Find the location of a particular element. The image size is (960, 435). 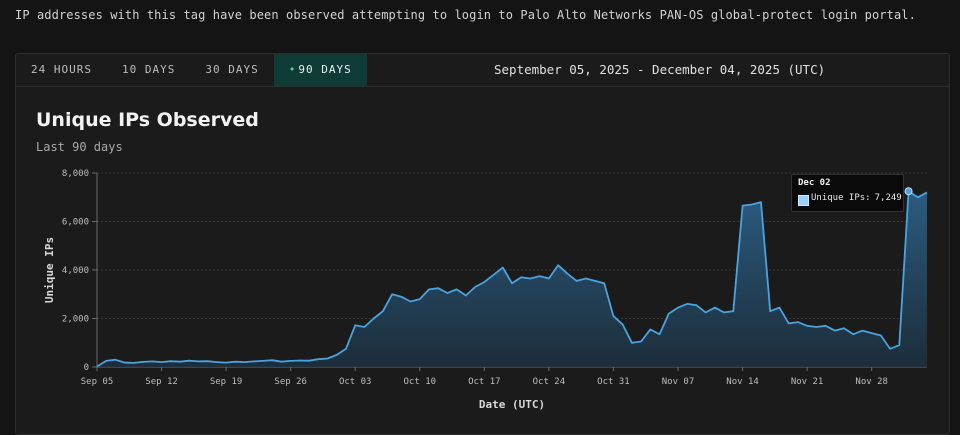

chart-title: Unique IPs Observed is located at coordinates (147, 120).